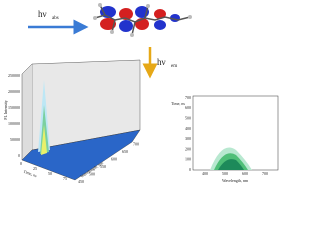 The height and width of the screenshot is (240, 320). Describe the element at coordinates (114, 158) in the screenshot. I see `x-tick-label: 600` at that location.